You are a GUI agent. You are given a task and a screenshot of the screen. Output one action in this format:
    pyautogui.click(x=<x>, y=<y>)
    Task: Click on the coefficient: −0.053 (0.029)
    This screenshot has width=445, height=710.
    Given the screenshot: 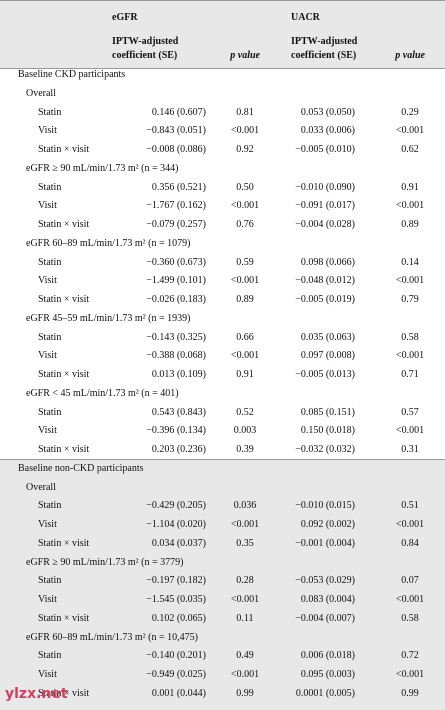 What is the action you would take?
    pyautogui.click(x=325, y=581)
    